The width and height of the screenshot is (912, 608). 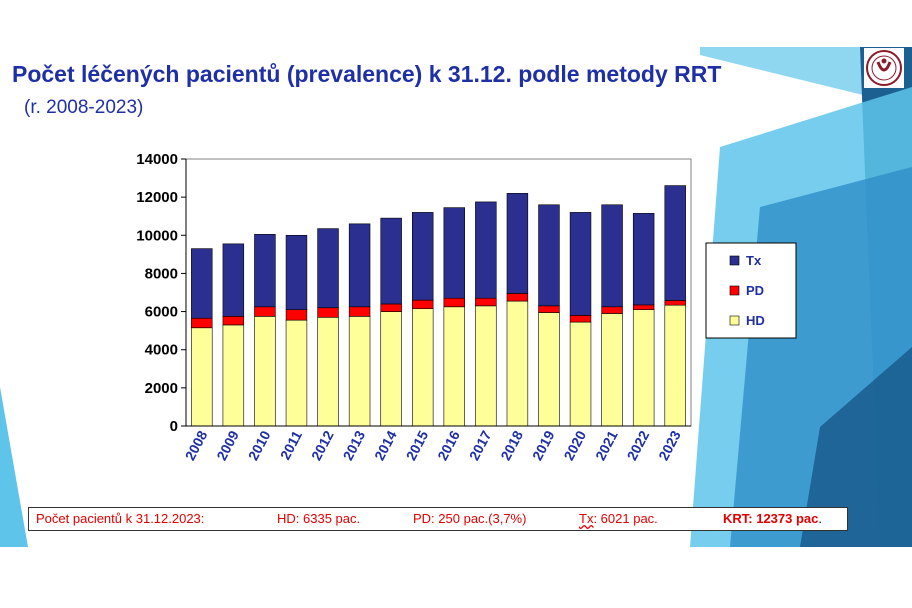 I want to click on y-tick-label: 10000, so click(x=157, y=235).